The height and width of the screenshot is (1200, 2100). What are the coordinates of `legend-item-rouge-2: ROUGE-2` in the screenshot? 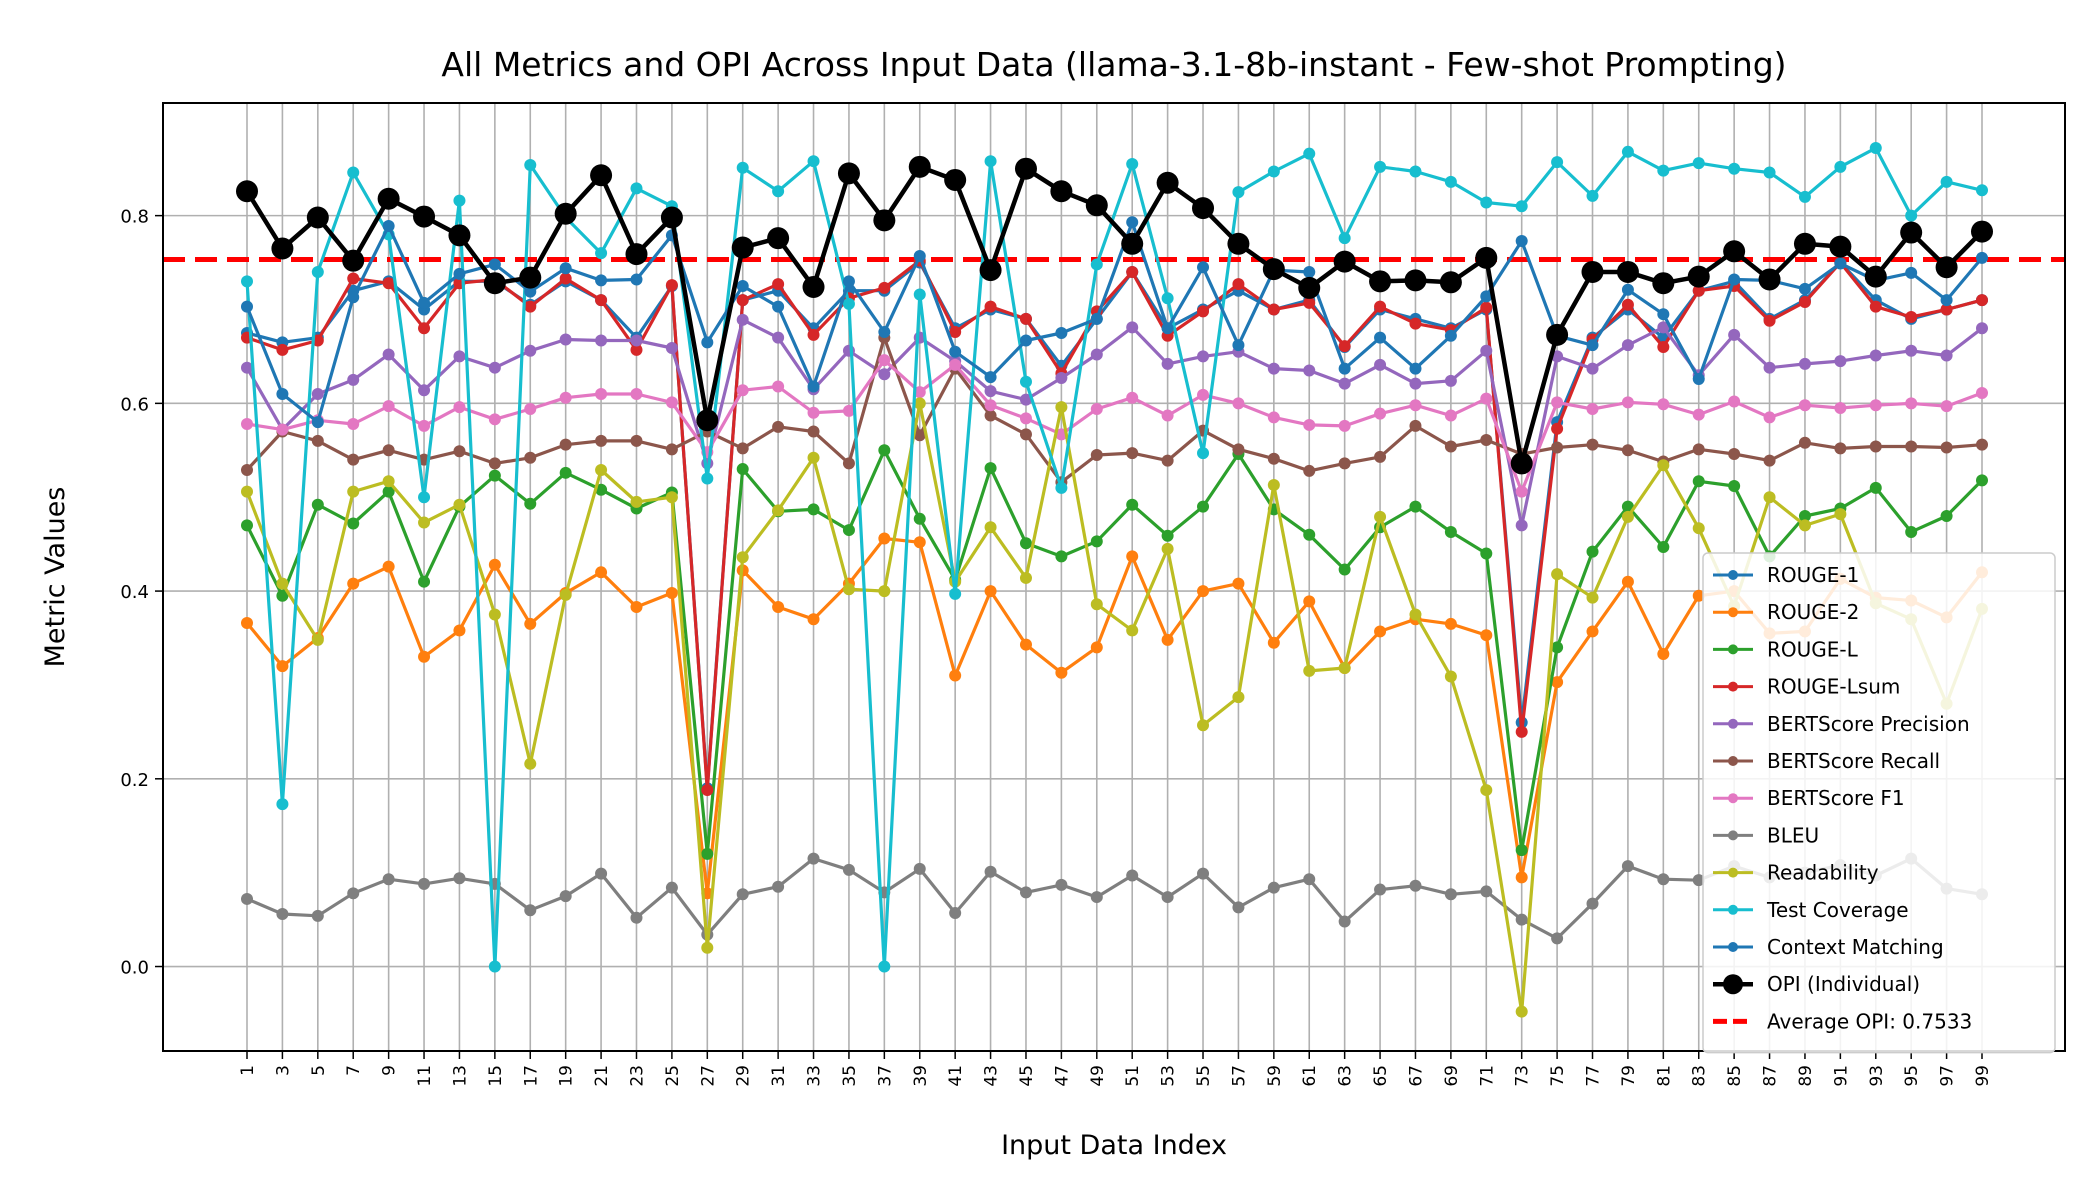 It's located at (1786, 612).